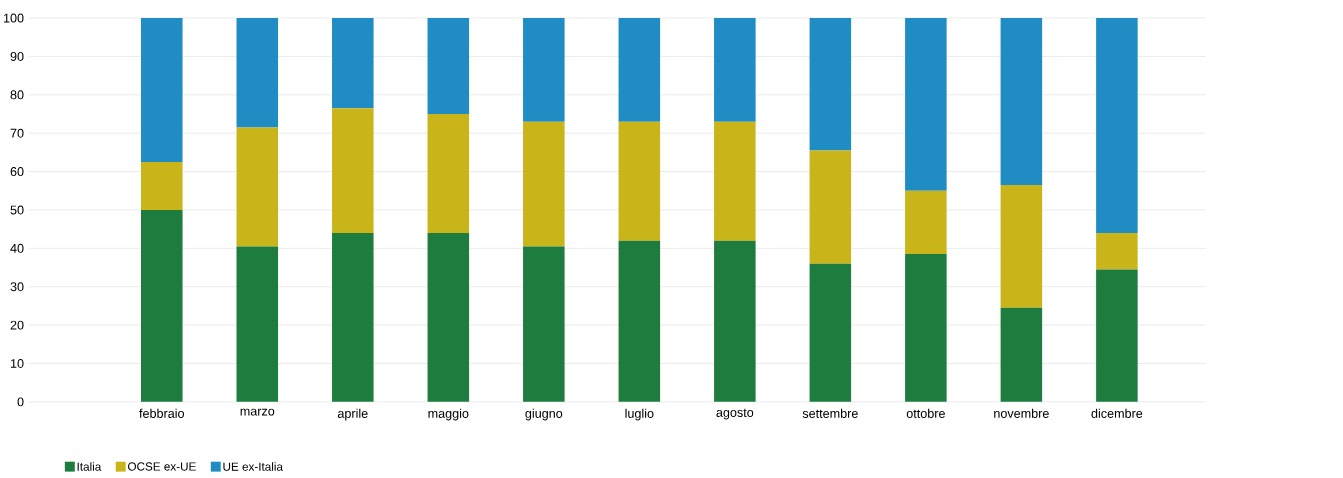 The image size is (1343, 478). I want to click on y-tick-label: 40, so click(17, 248).